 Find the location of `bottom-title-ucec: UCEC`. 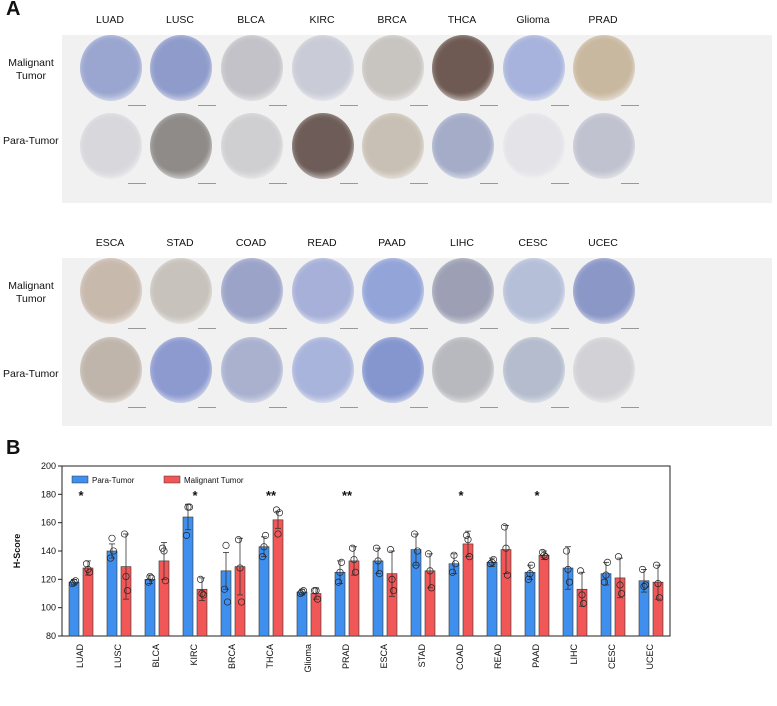

bottom-title-ucec: UCEC is located at coordinates (603, 243).